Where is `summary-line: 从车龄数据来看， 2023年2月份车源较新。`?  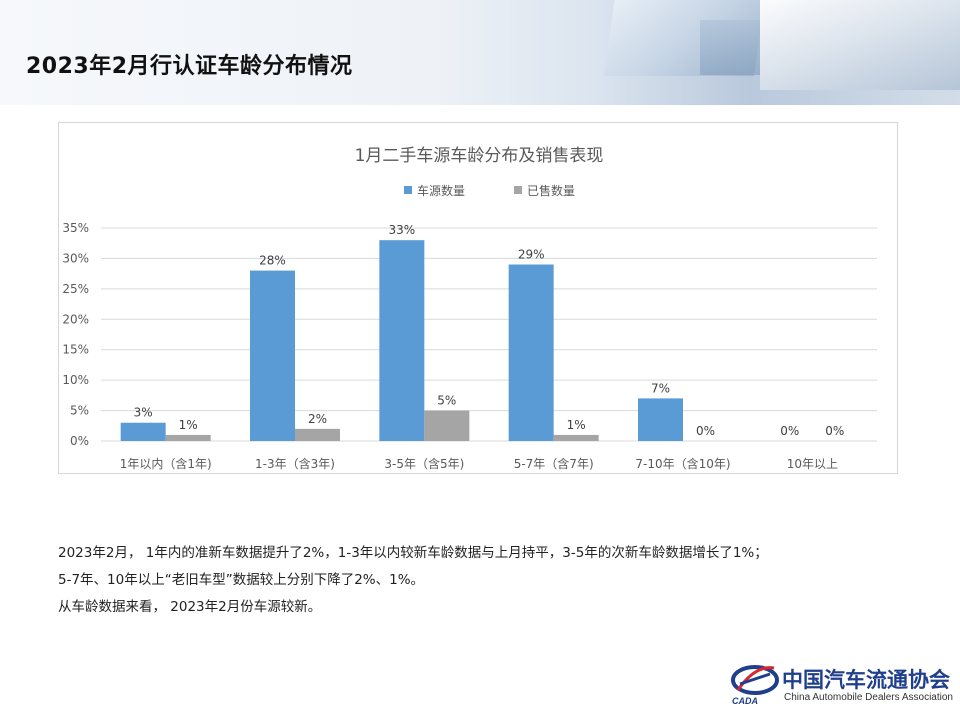 summary-line: 从车龄数据来看， 2023年2月份车源较新。 is located at coordinates (190, 607).